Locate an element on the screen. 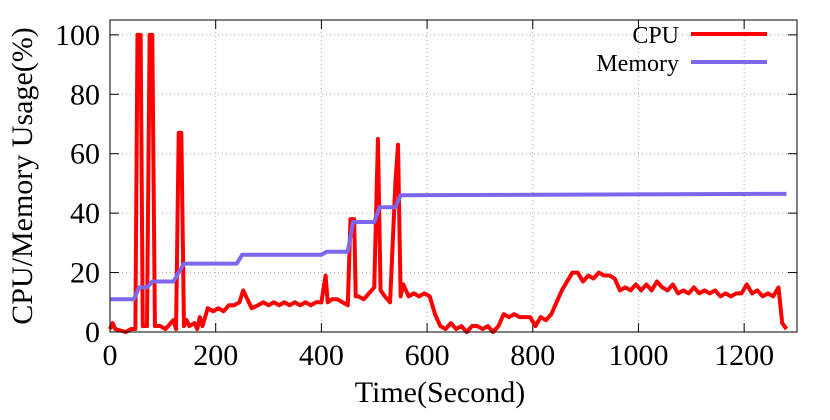  x-tick-label: 1000 is located at coordinates (638, 355).